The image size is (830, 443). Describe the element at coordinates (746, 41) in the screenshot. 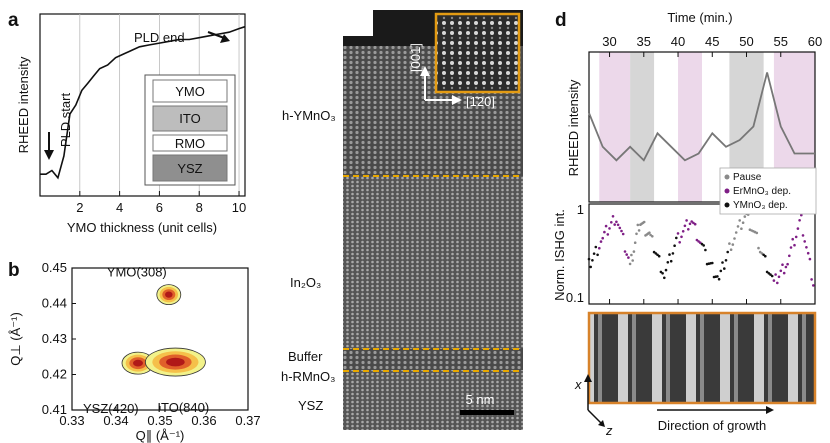

I see `time-tick-50: 50` at that location.